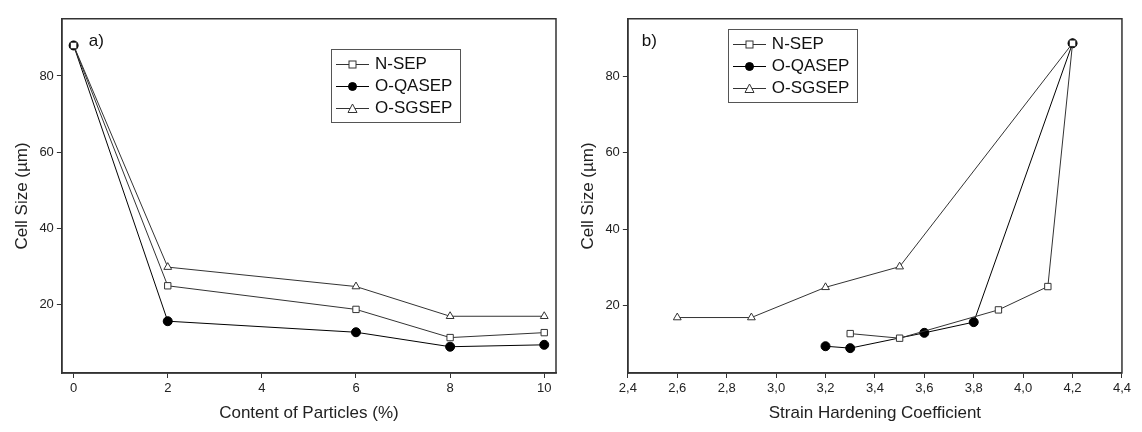 This screenshot has width=1142, height=432. I want to click on x-tick-label: 3,2, so click(825, 388).